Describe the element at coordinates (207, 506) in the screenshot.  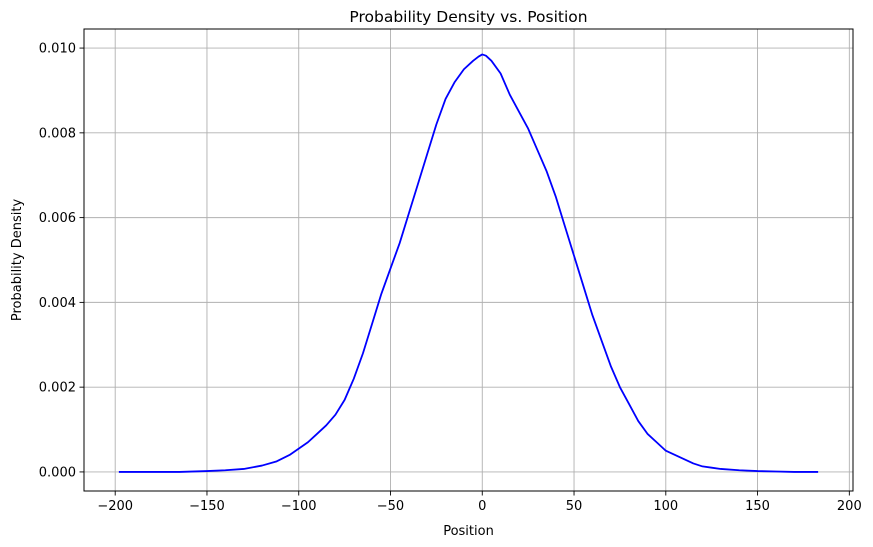
I see `x-tick-label: −150` at that location.